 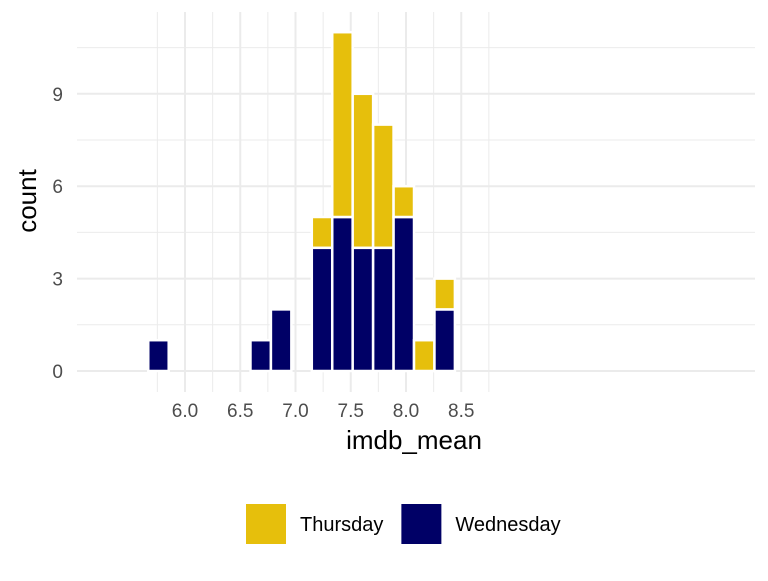 I want to click on y-axis-title: count, so click(x=27, y=200).